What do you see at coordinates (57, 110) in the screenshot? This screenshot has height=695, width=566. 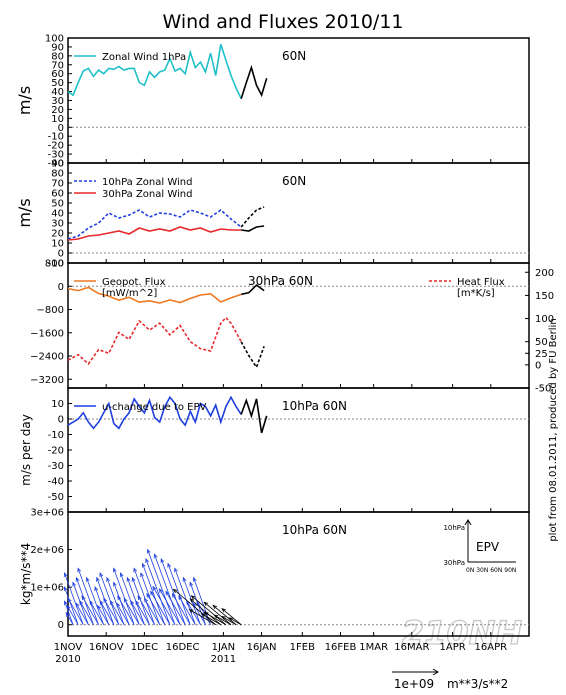 I see `y-tick-label: 20` at bounding box center [57, 110].